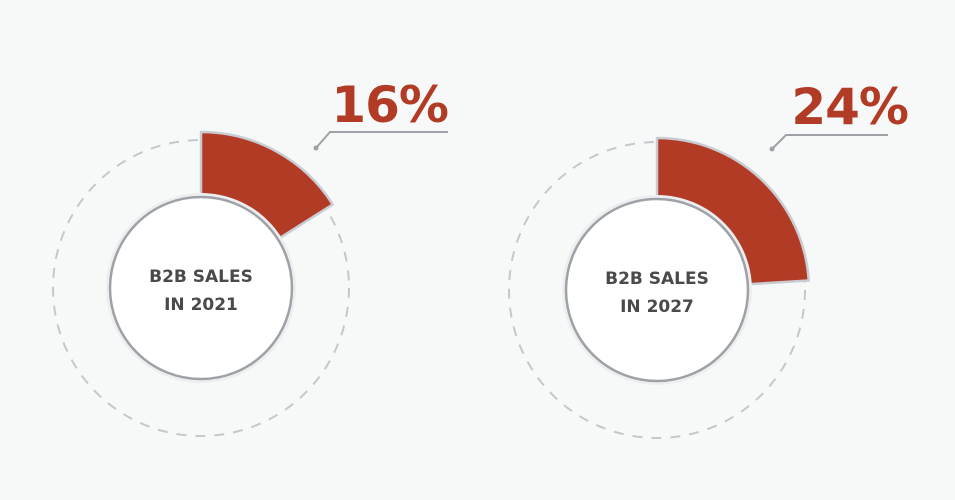 The width and height of the screenshot is (955, 500). What do you see at coordinates (657, 307) in the screenshot?
I see `center-label-line: IN 2027` at bounding box center [657, 307].